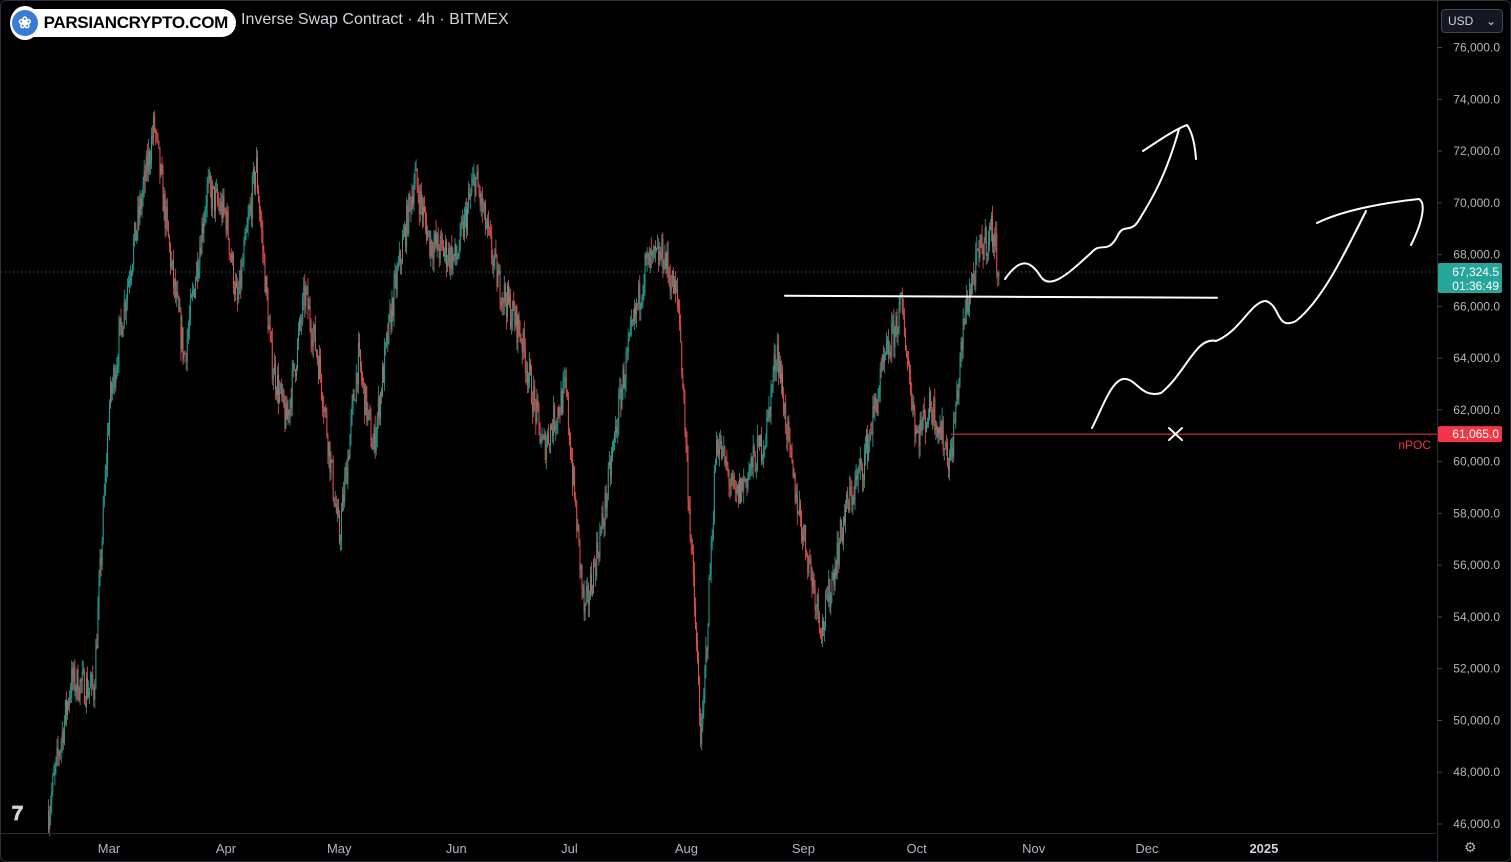 The image size is (1511, 862). I want to click on time-axis-label: May, so click(339, 848).